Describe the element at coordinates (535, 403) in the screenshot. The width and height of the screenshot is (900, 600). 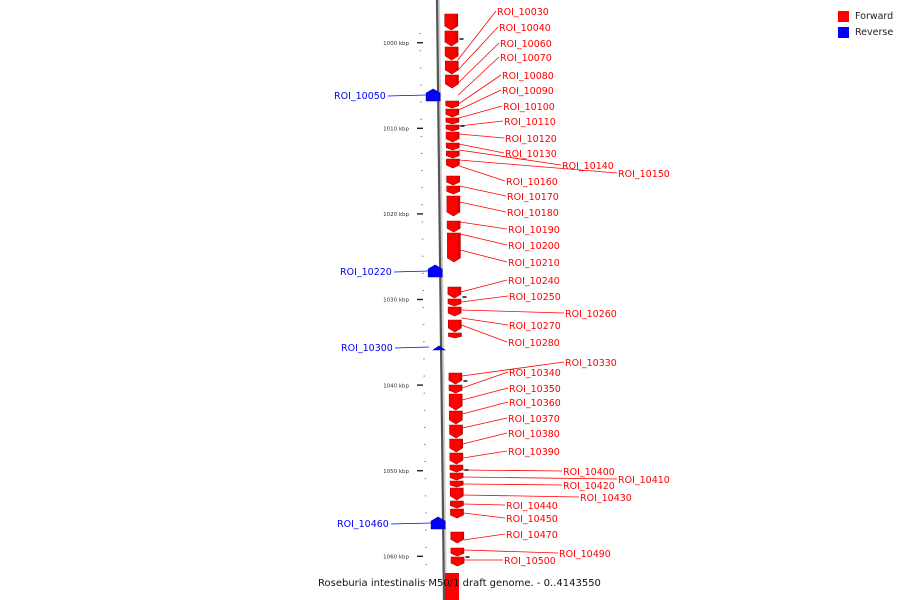
I see `gene-label: ROI_10360` at that location.